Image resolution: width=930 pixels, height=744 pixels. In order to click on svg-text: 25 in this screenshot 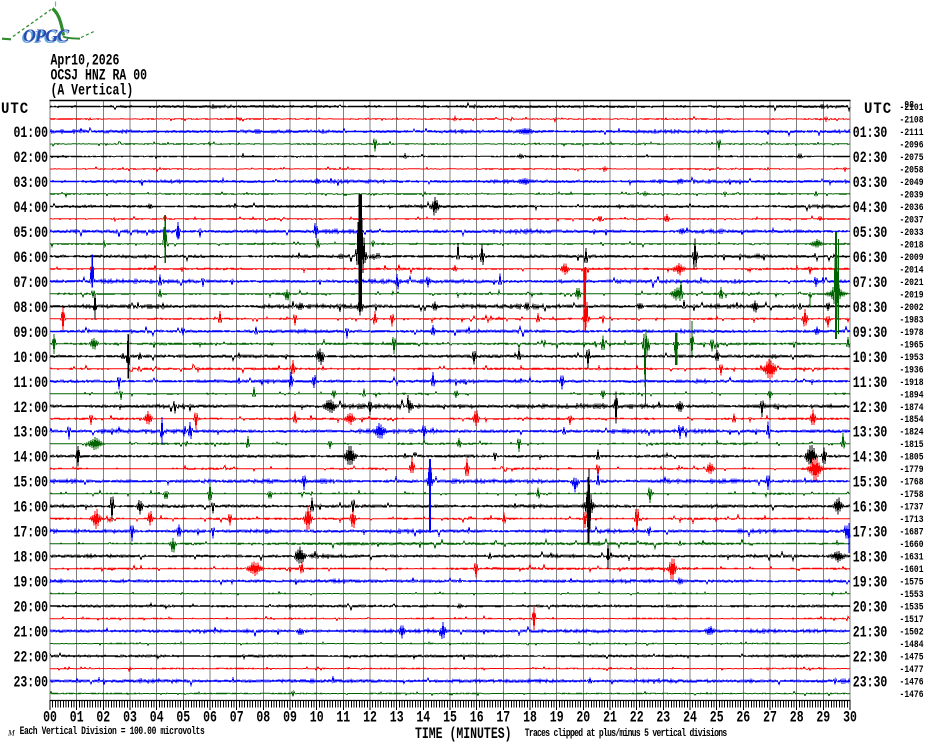, I will do `click(717, 718)`.